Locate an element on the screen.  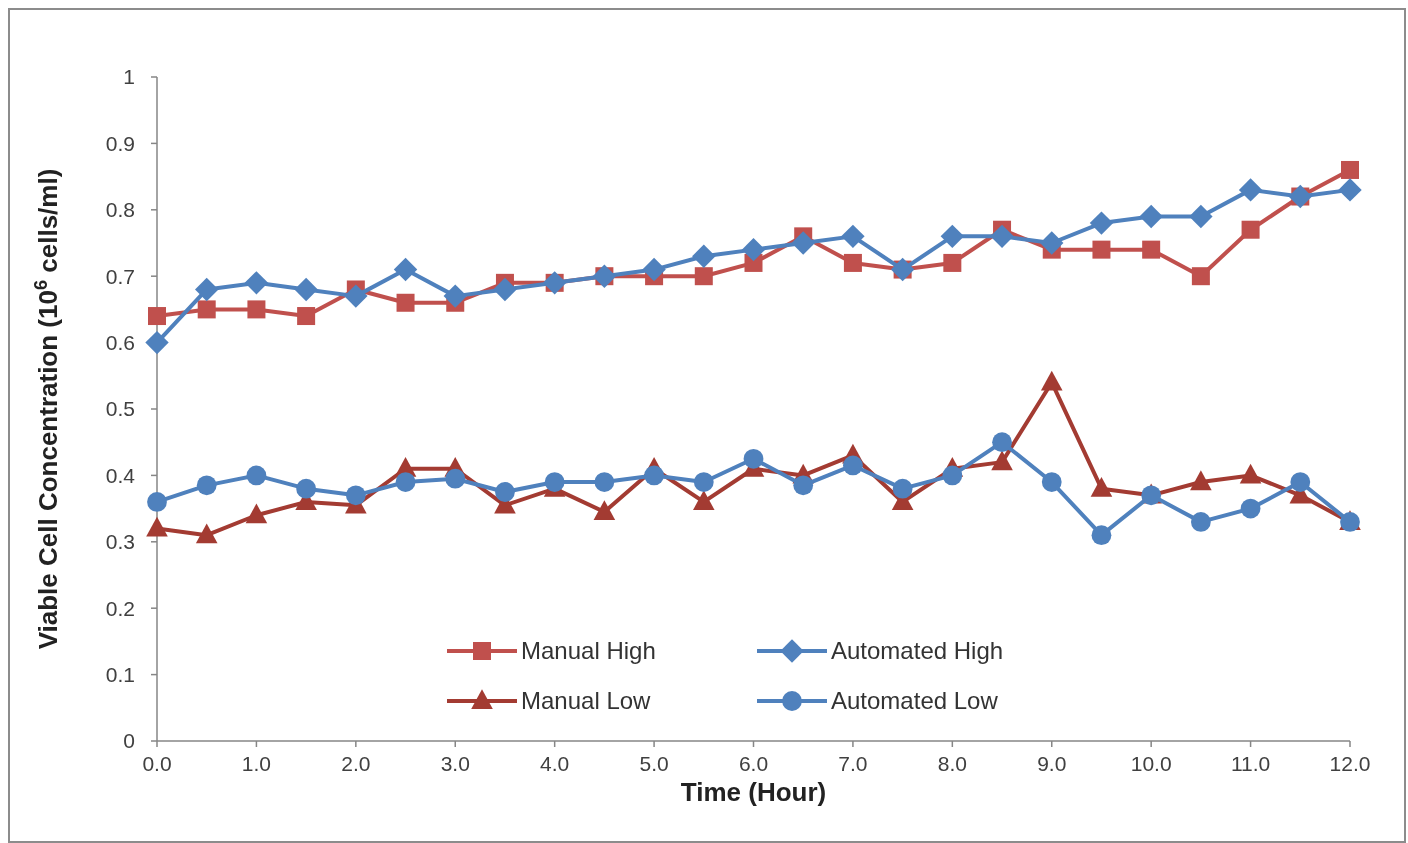
x-tick-label: 4.0 is located at coordinates (555, 763).